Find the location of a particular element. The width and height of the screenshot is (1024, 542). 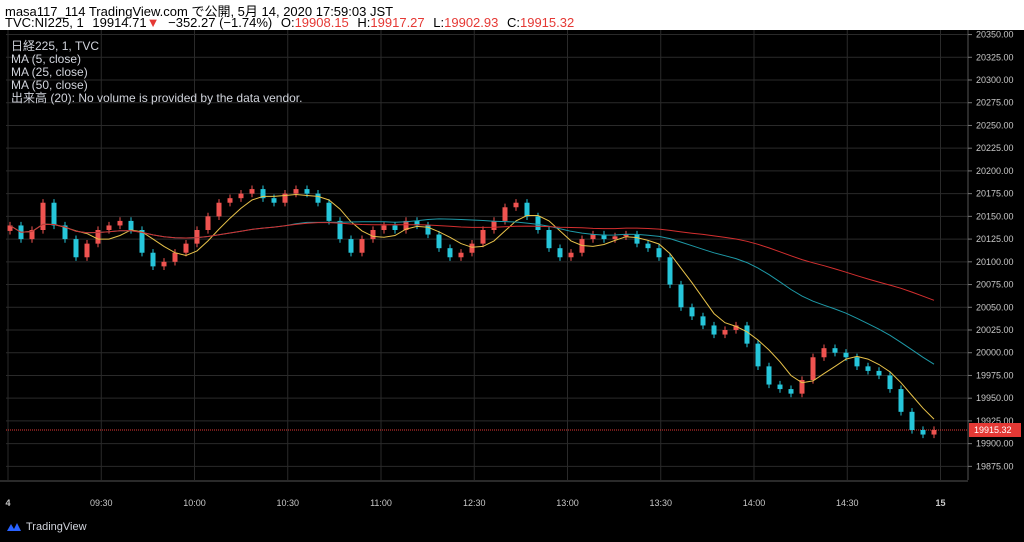

price-tick-label: 20075.00 is located at coordinates (995, 285).